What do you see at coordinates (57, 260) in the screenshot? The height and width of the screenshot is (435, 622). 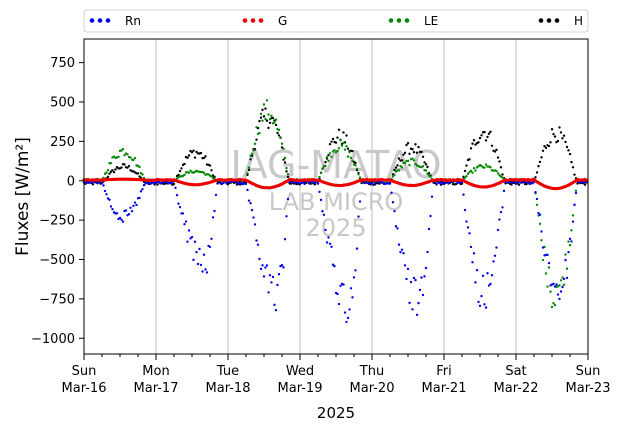 I see `y-tick-label: −500` at bounding box center [57, 260].